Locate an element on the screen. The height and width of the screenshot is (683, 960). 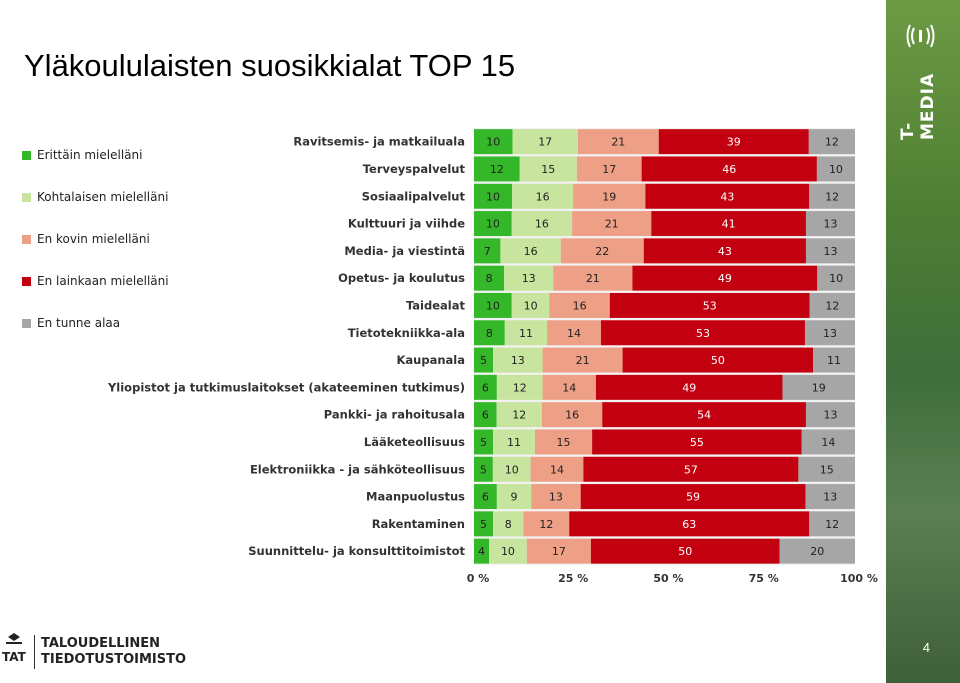
legend-label-erittain: Erittäin mielelläni is located at coordinates (90, 155).